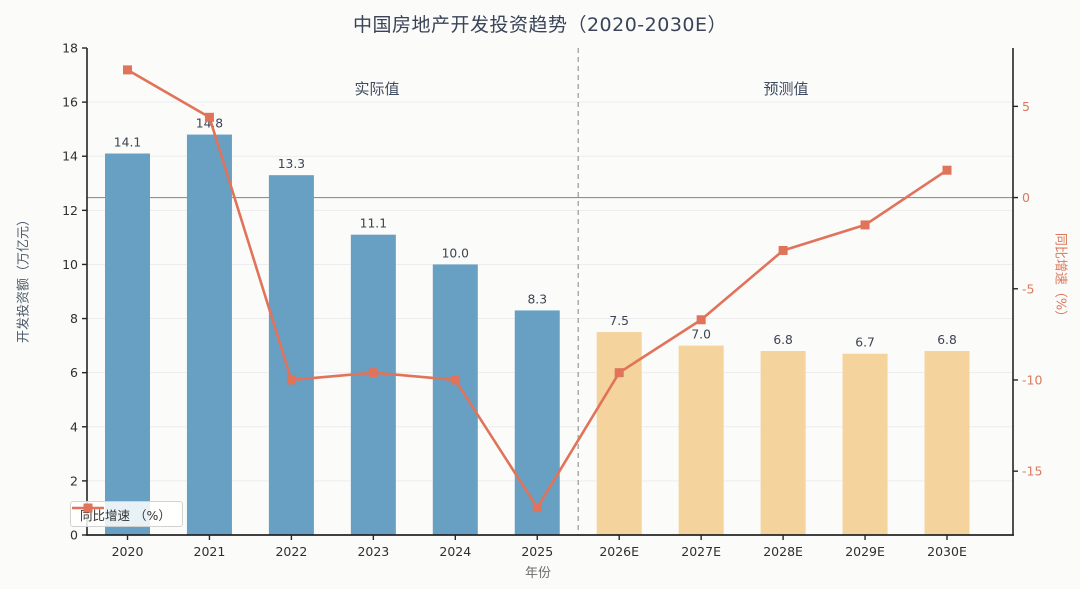  I want to click on legend: 同比增速 （%）, so click(126, 514).